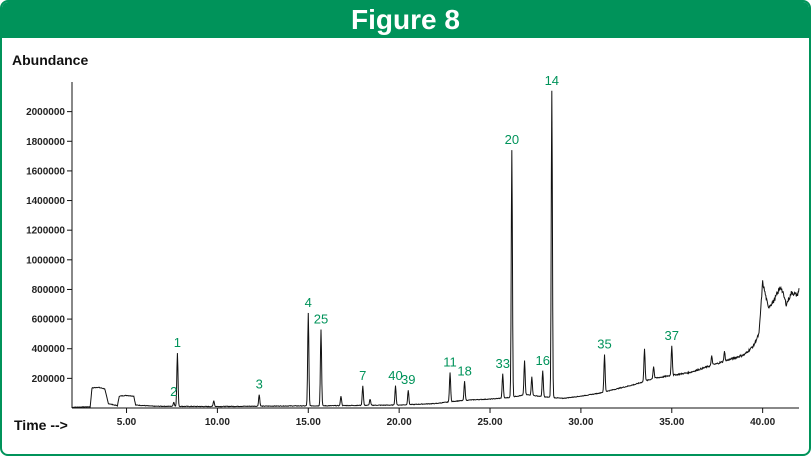 This screenshot has width=811, height=456. Describe the element at coordinates (45, 231) in the screenshot. I see `y-tick-label: 1200000` at that location.